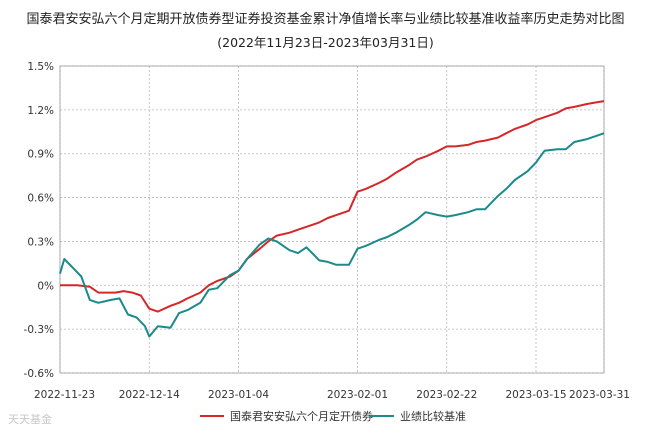  I want to click on chart-subtitle: (2022年11月23日-2023年03月31日), so click(325, 42).